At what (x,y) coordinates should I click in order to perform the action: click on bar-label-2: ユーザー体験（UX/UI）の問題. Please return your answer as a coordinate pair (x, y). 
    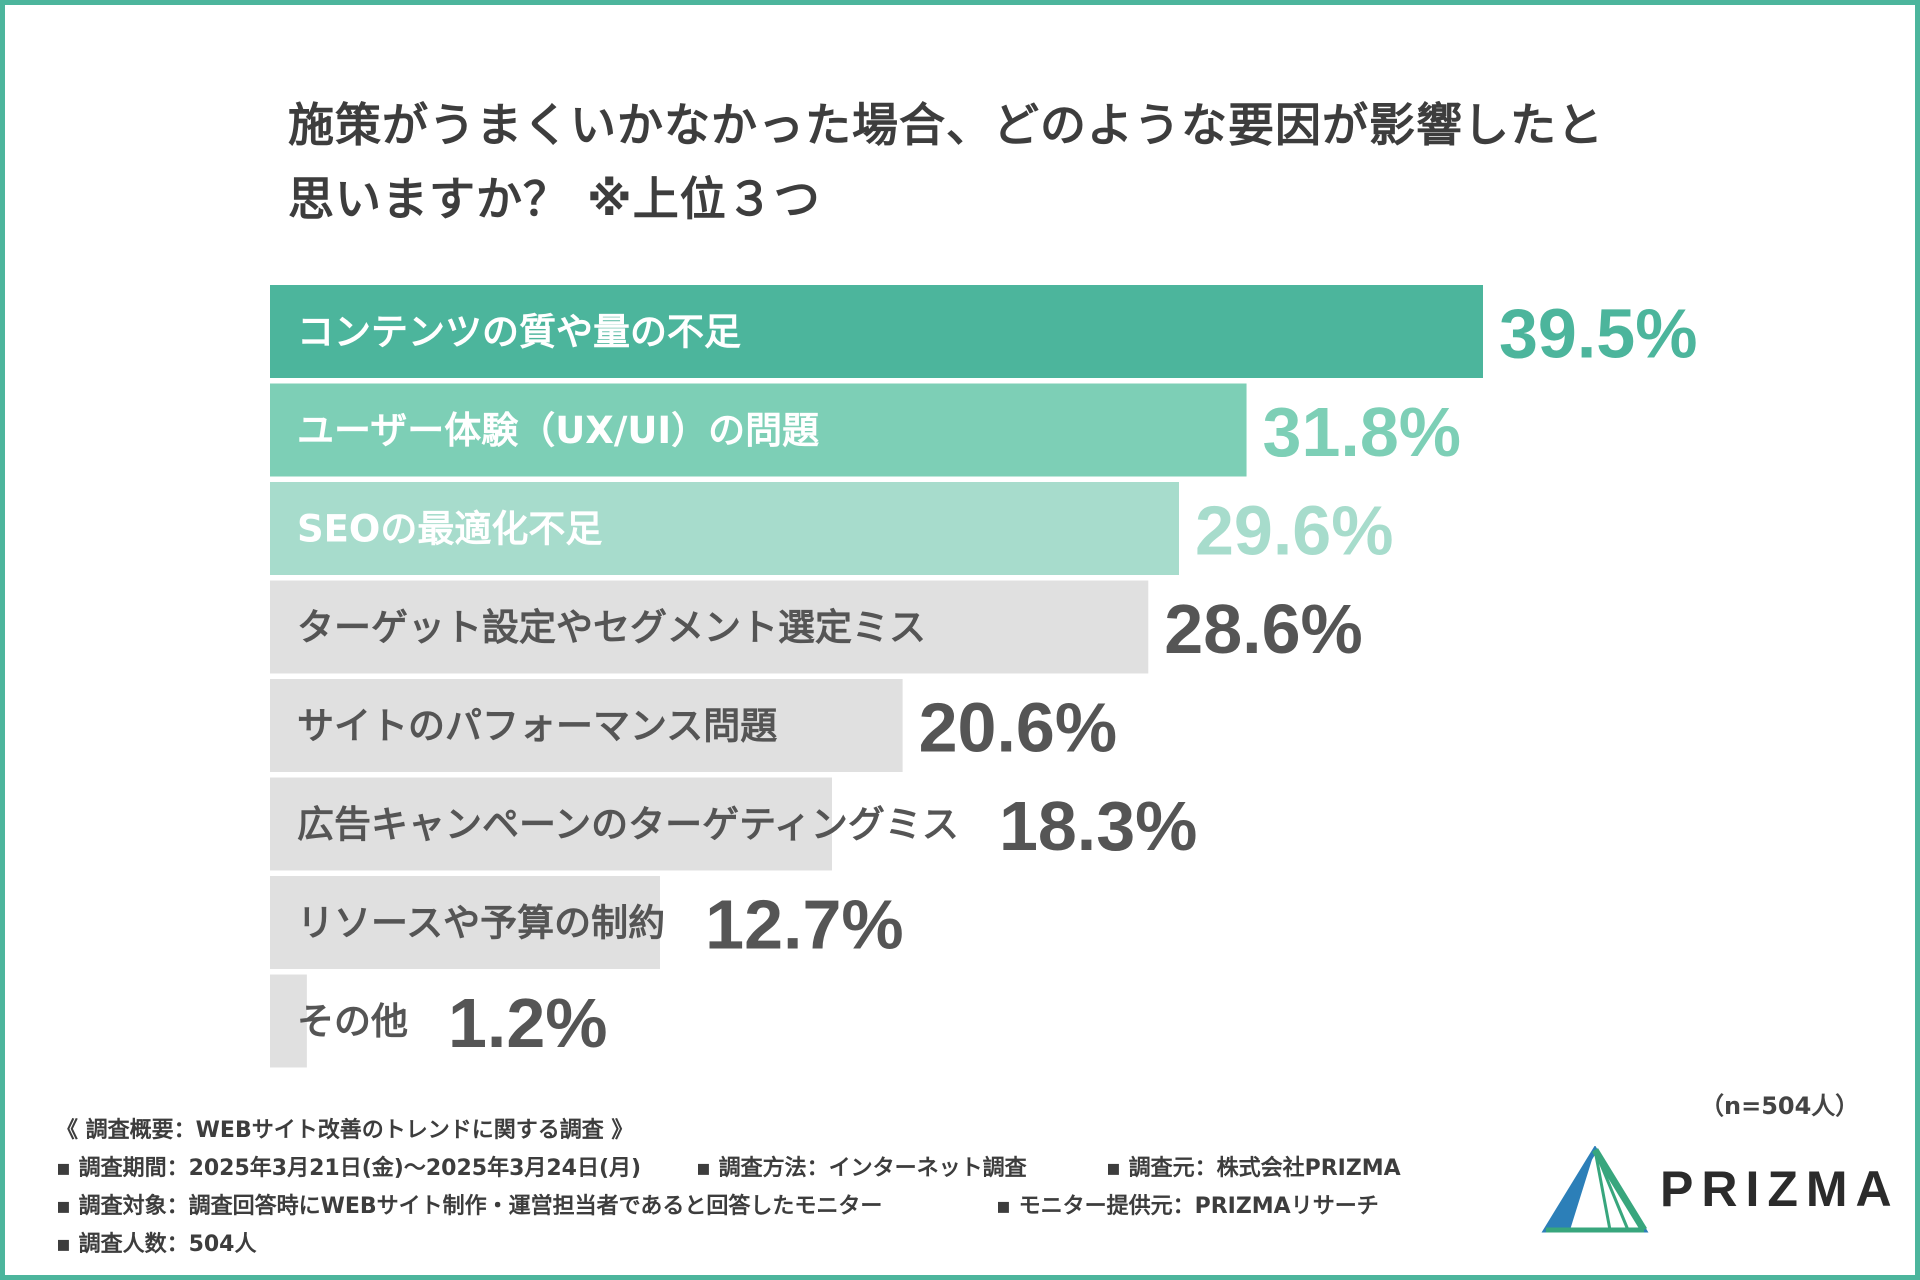
    Looking at the image, I should click on (558, 430).